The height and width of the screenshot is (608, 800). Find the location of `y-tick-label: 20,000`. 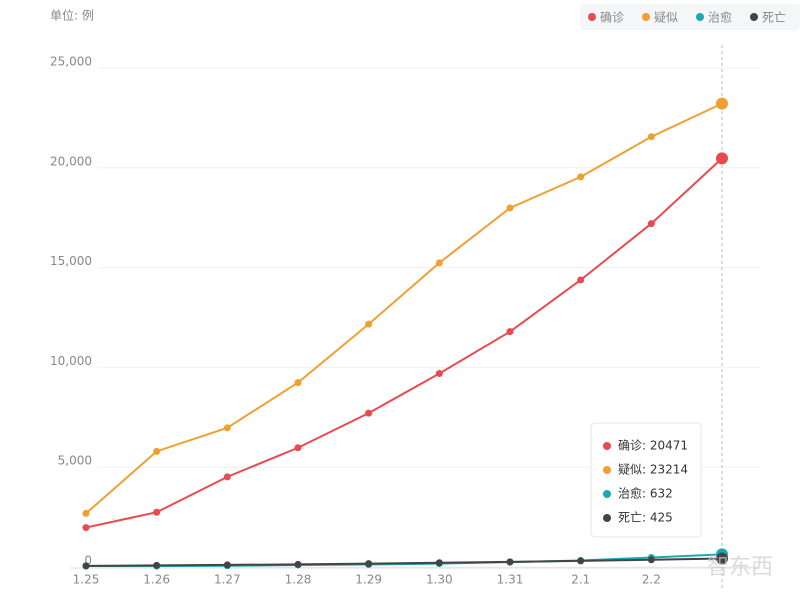

y-tick-label: 20,000 is located at coordinates (71, 161).